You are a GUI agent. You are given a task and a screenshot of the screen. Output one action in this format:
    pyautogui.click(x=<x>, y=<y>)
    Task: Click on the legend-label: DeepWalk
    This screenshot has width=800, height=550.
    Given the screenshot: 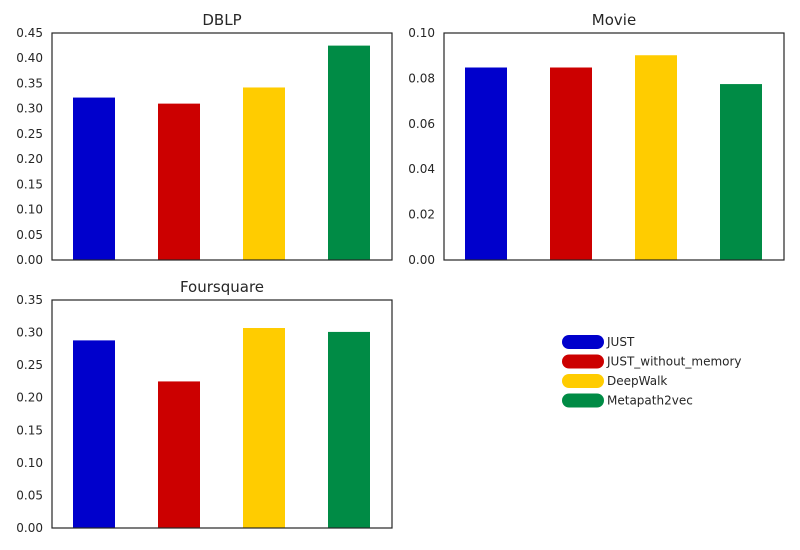 What is the action you would take?
    pyautogui.click(x=637, y=381)
    